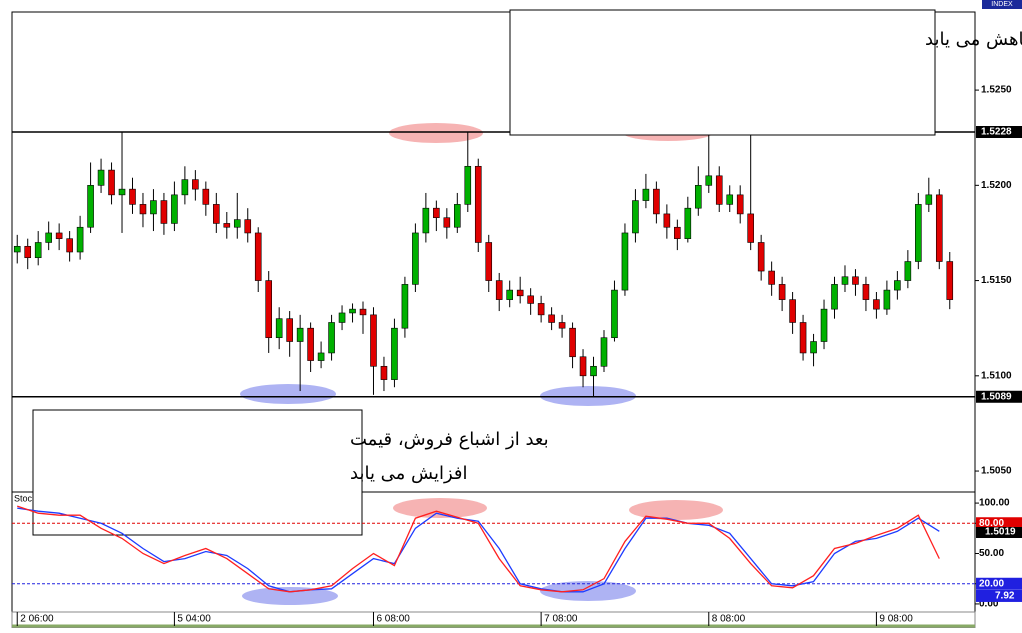 Image resolution: width=1022 pixels, height=633 pixels. What do you see at coordinates (409, 473) in the screenshot?
I see `annotation-text: افزایش می یابد` at bounding box center [409, 473].